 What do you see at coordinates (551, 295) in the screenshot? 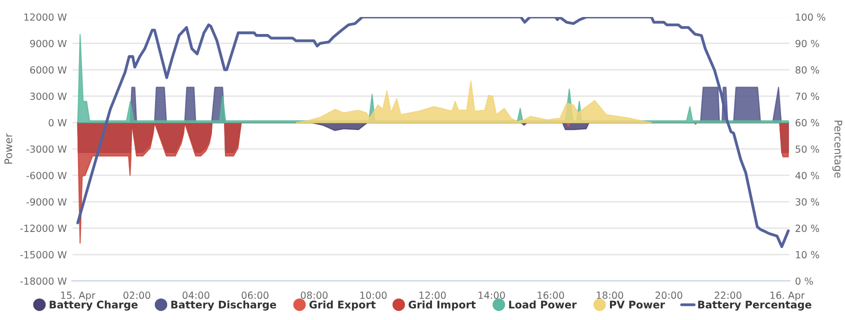
I see `x-tick-label: 16:00` at bounding box center [551, 295].